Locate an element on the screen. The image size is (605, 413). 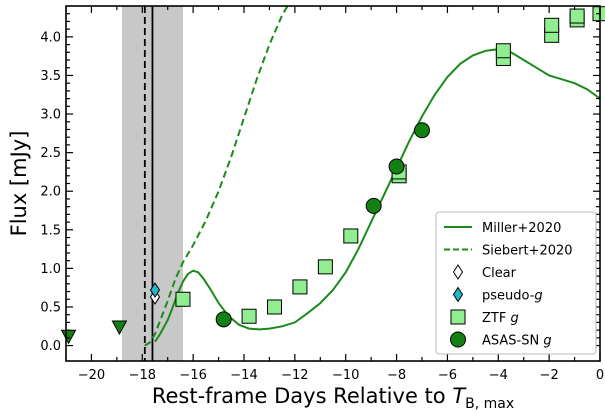
legend-entry-siebert: Siebert+2020 is located at coordinates (508, 251).